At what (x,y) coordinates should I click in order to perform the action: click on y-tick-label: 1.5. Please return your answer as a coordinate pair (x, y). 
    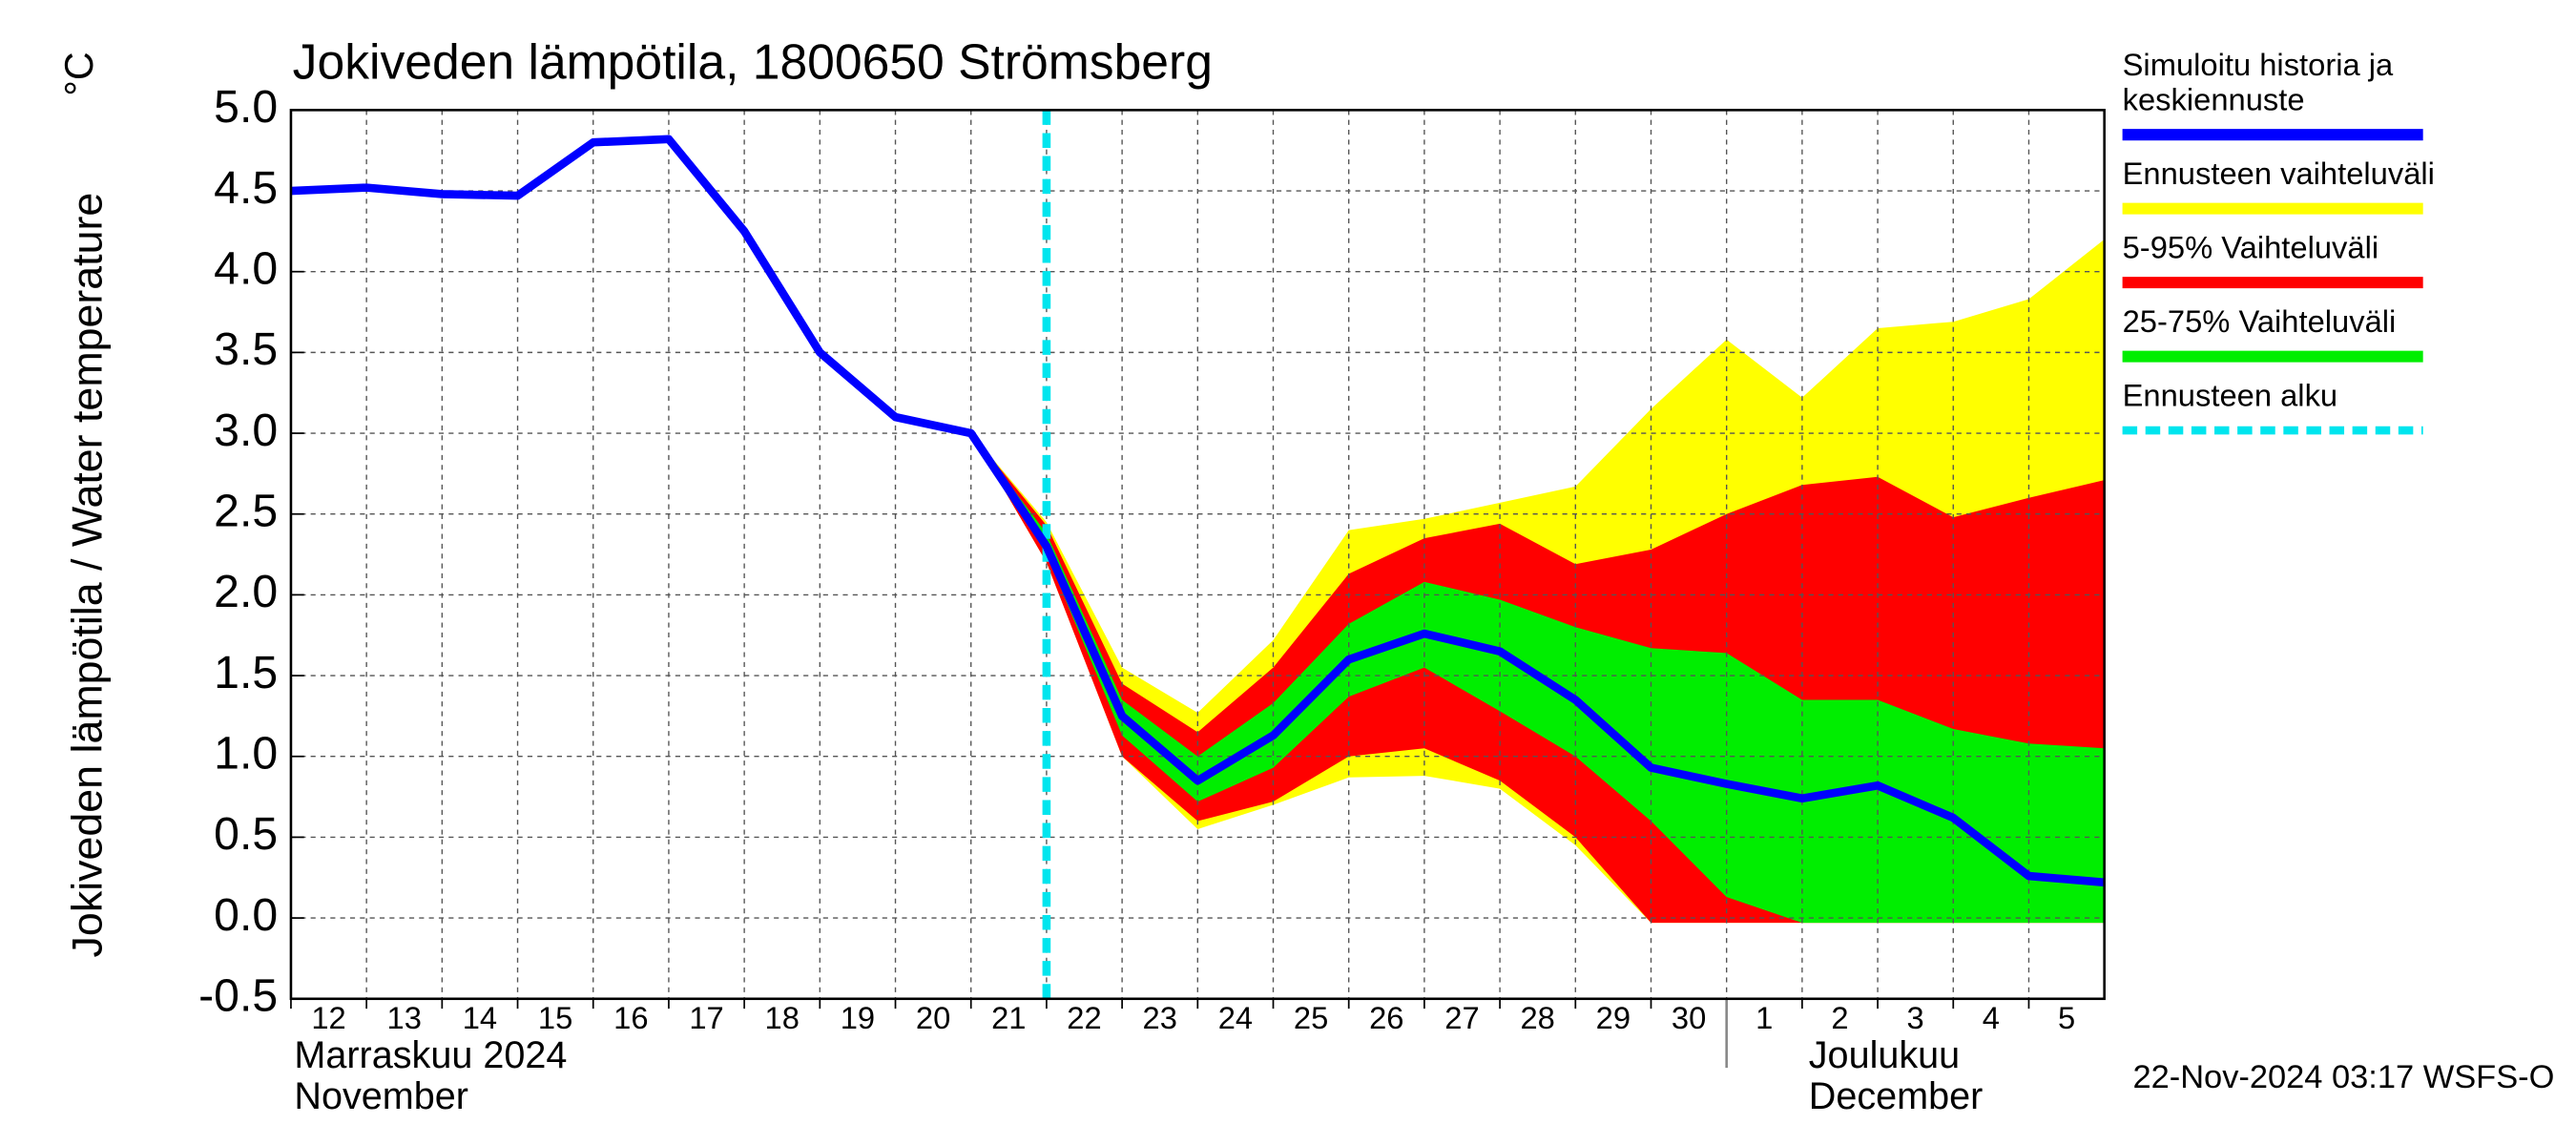
    Looking at the image, I should click on (246, 672).